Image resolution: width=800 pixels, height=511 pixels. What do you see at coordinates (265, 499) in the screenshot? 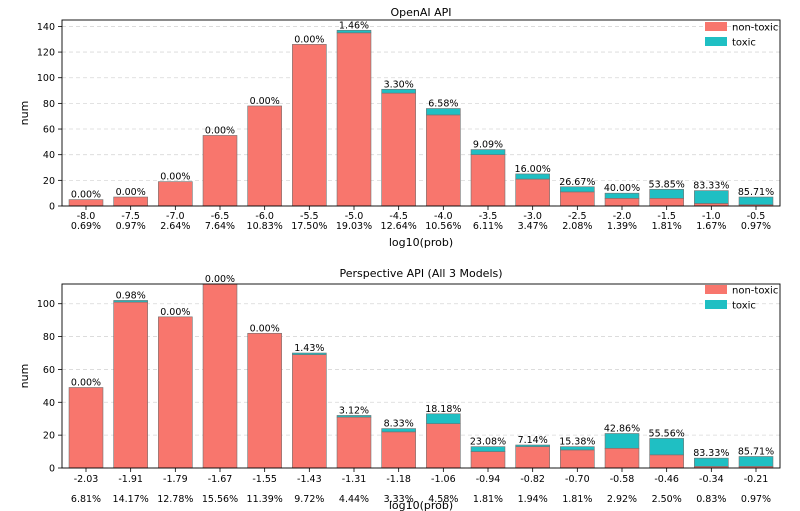
I see `share-label: 11.39%` at bounding box center [265, 499].